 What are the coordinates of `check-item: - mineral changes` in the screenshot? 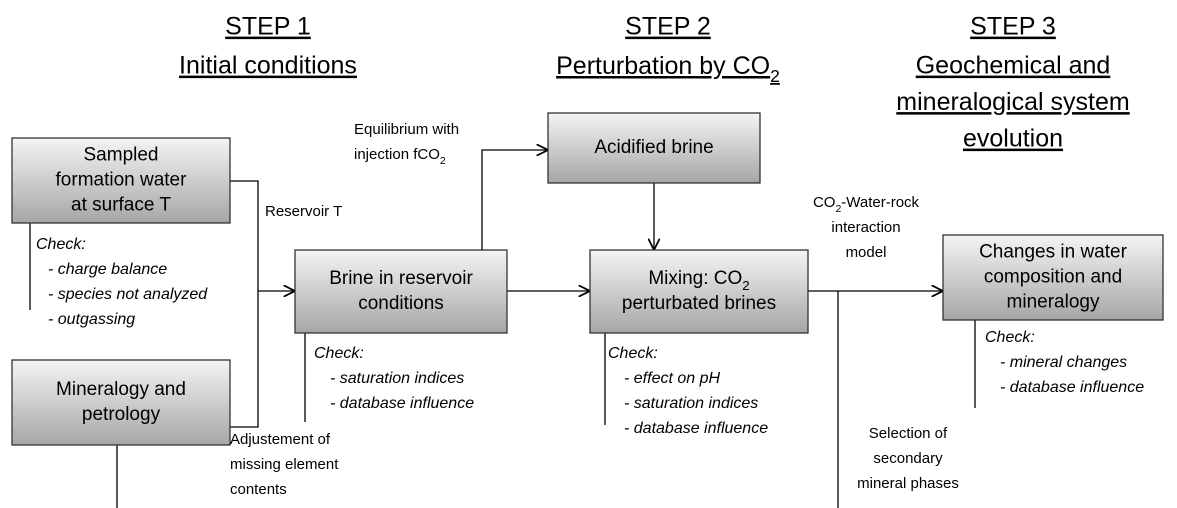 It's located at (1063, 362).